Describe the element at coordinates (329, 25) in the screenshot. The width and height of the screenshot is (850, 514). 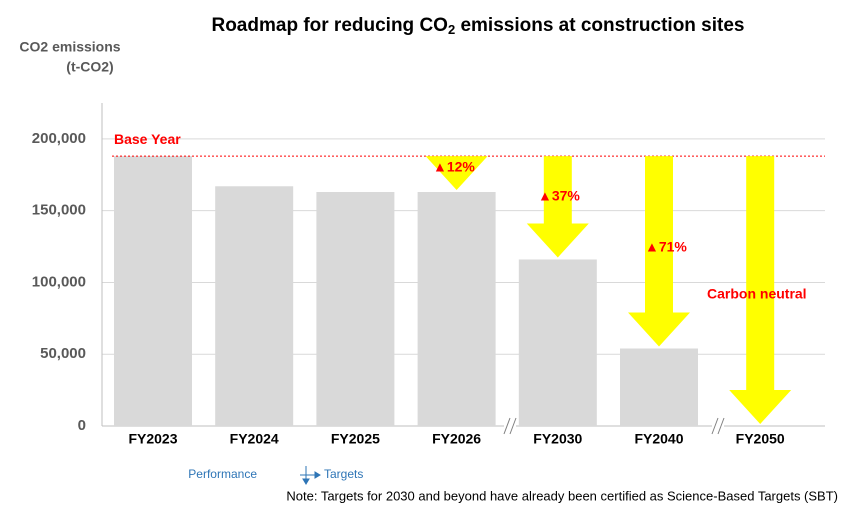
I see `title-part: Roadmap for reducing CO` at that location.